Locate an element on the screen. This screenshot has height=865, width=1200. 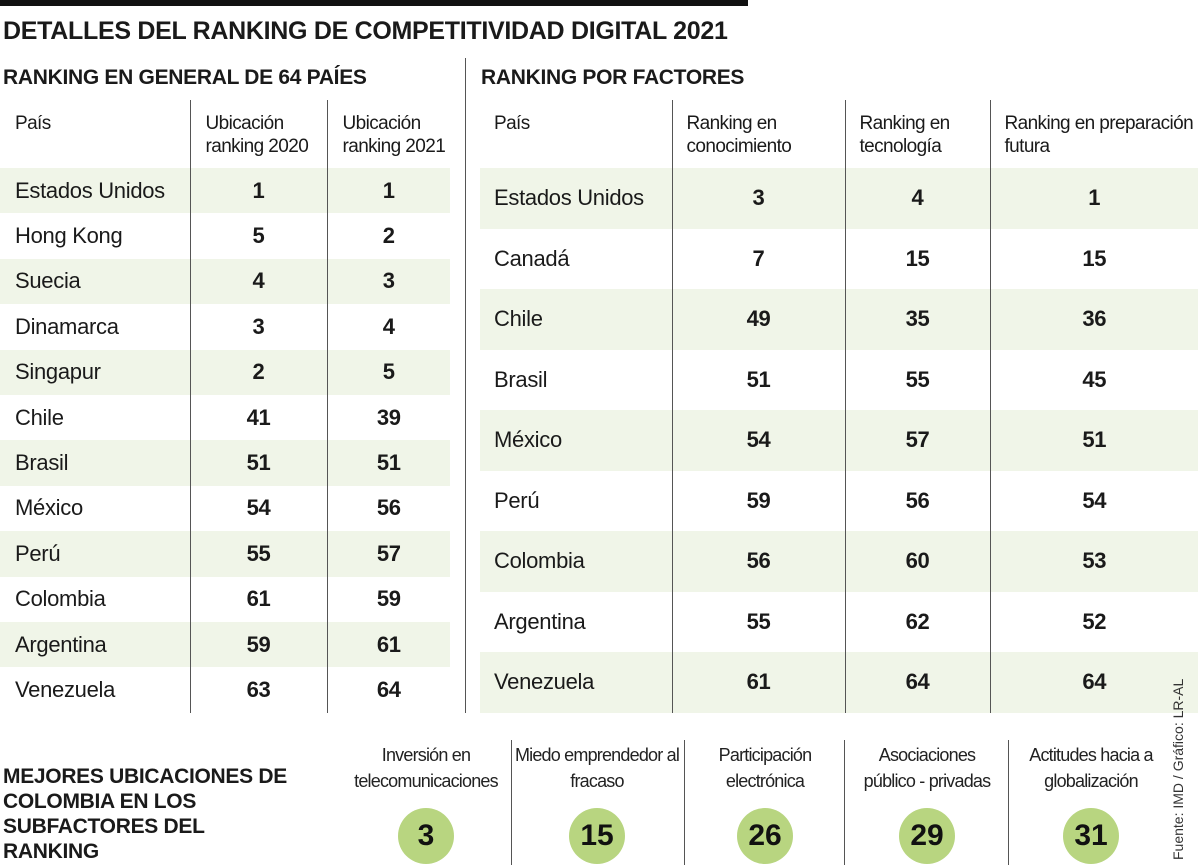
subfactor-item: Actitudes hacia a globalización 31 is located at coordinates (1091, 803).